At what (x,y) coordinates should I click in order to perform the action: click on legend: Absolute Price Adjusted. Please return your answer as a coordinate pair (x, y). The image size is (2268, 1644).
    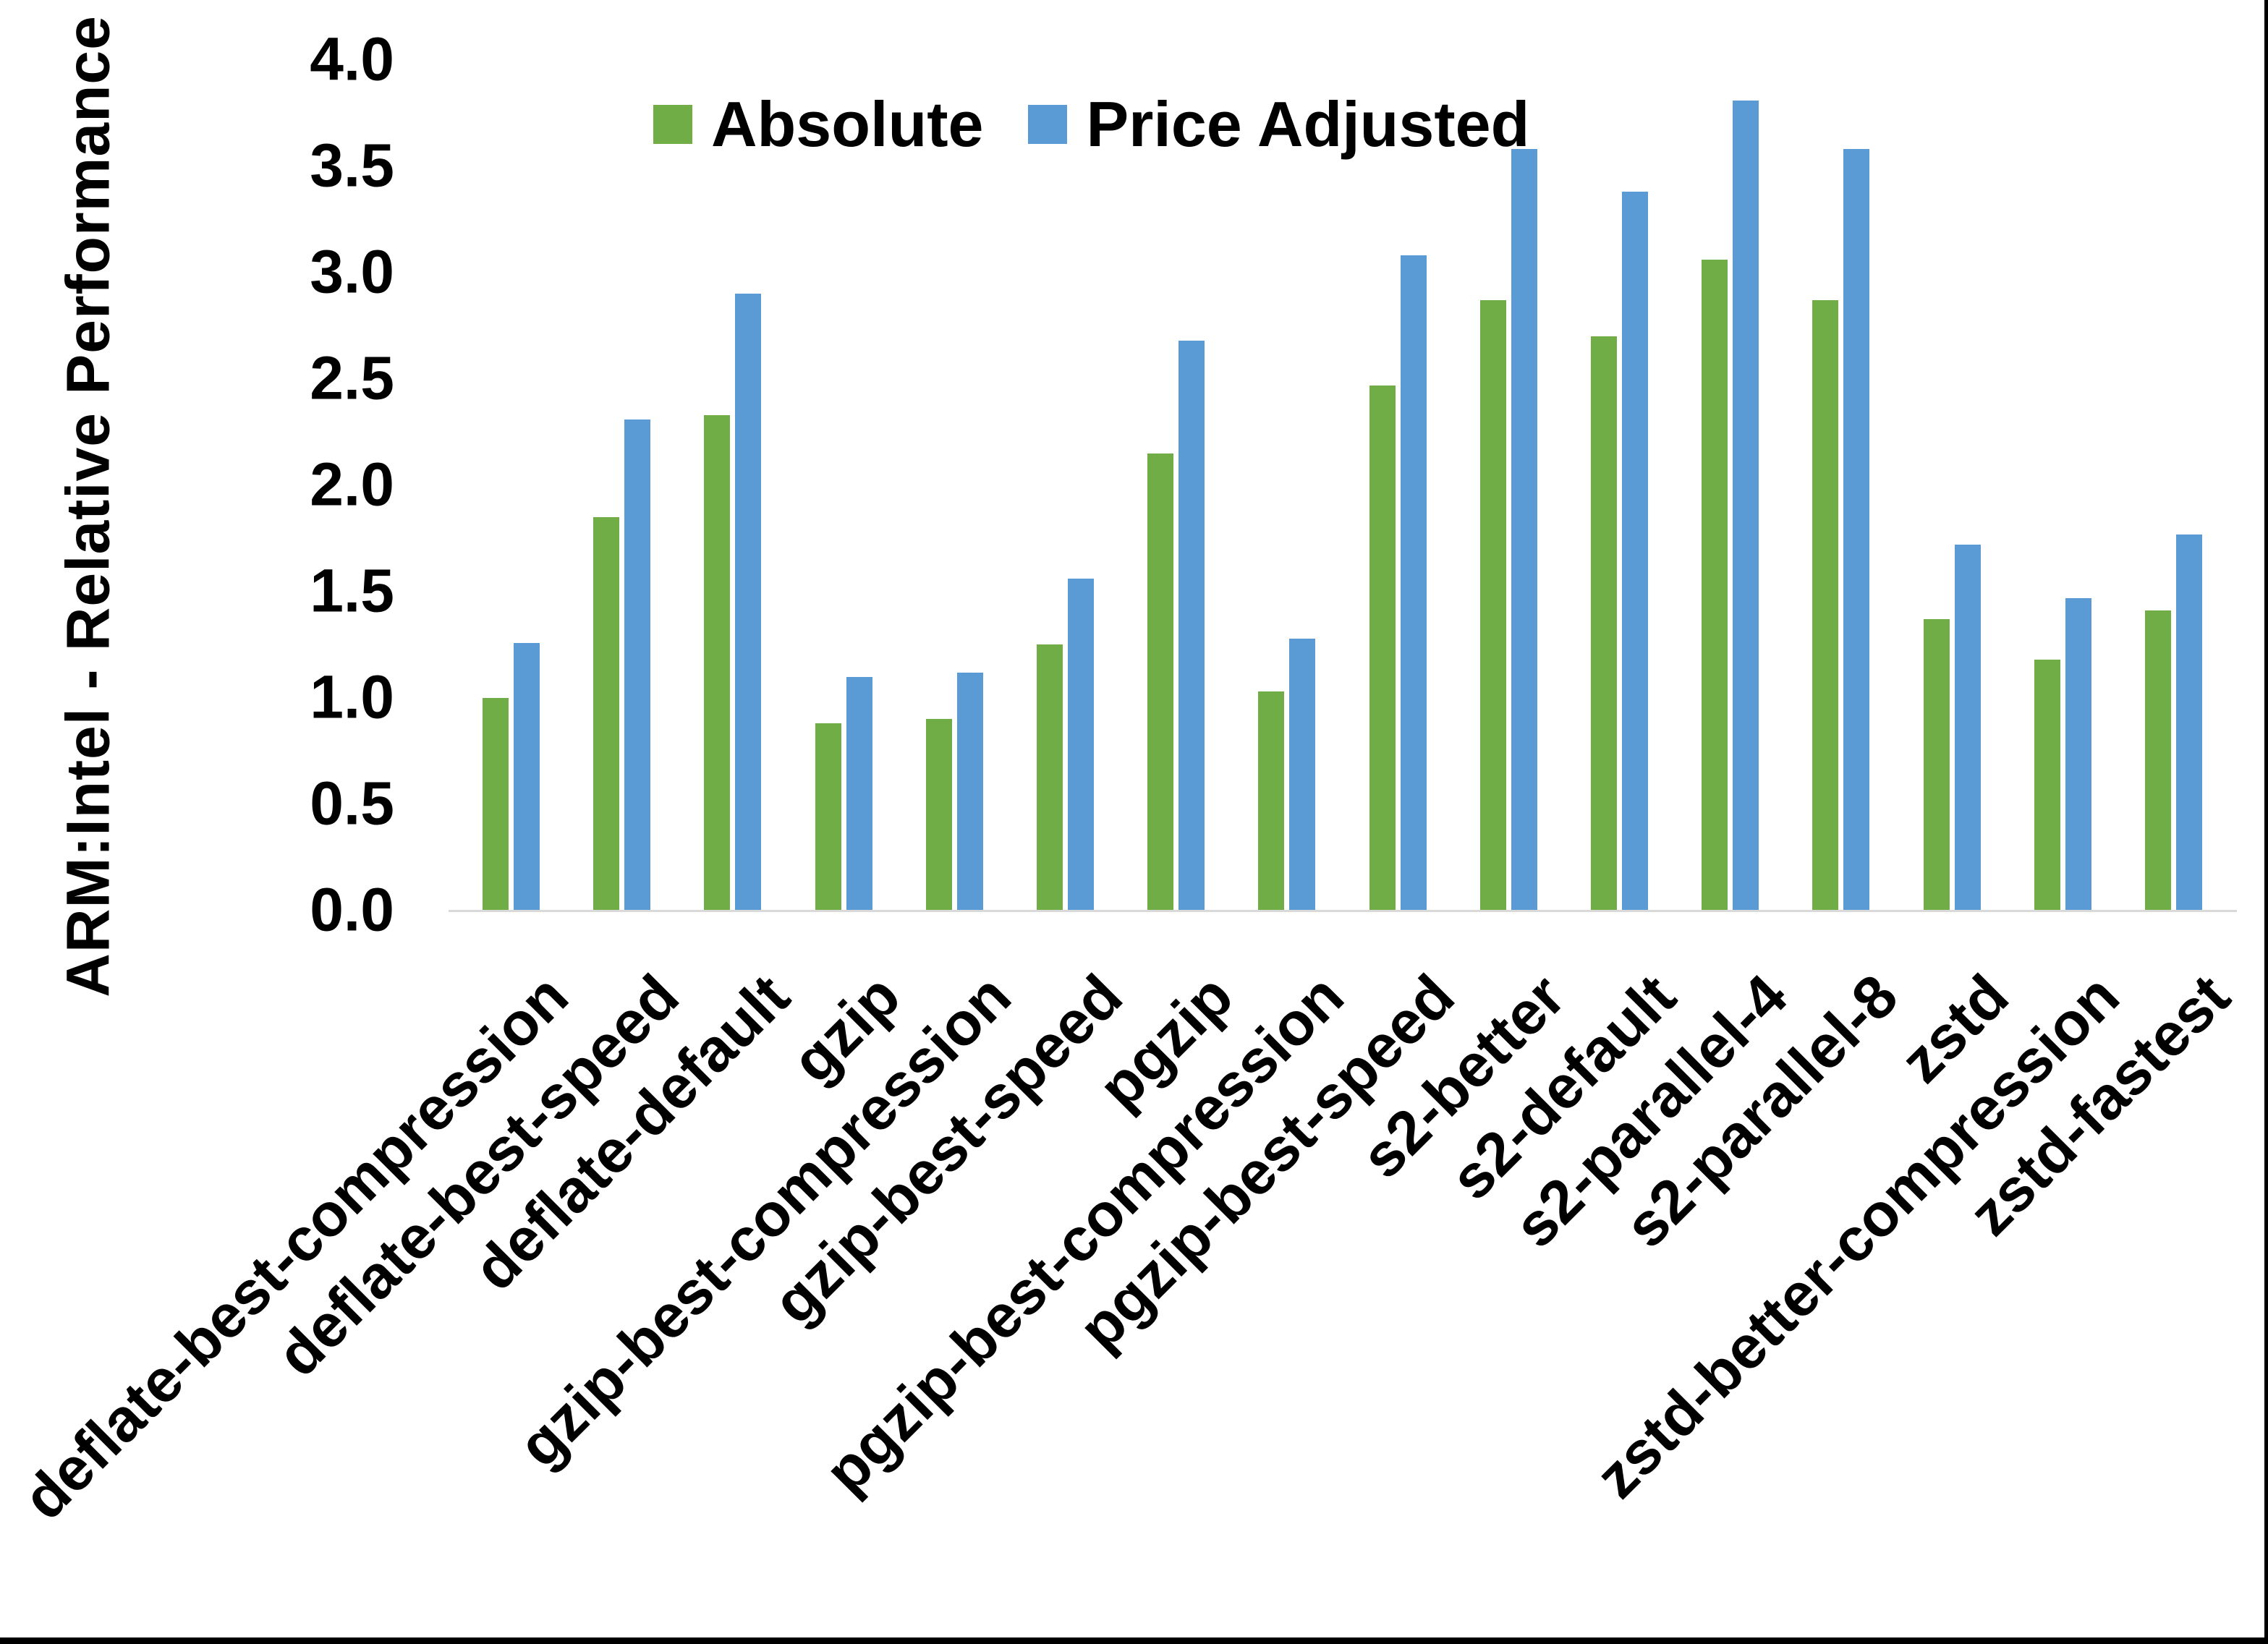
    Looking at the image, I should click on (1091, 124).